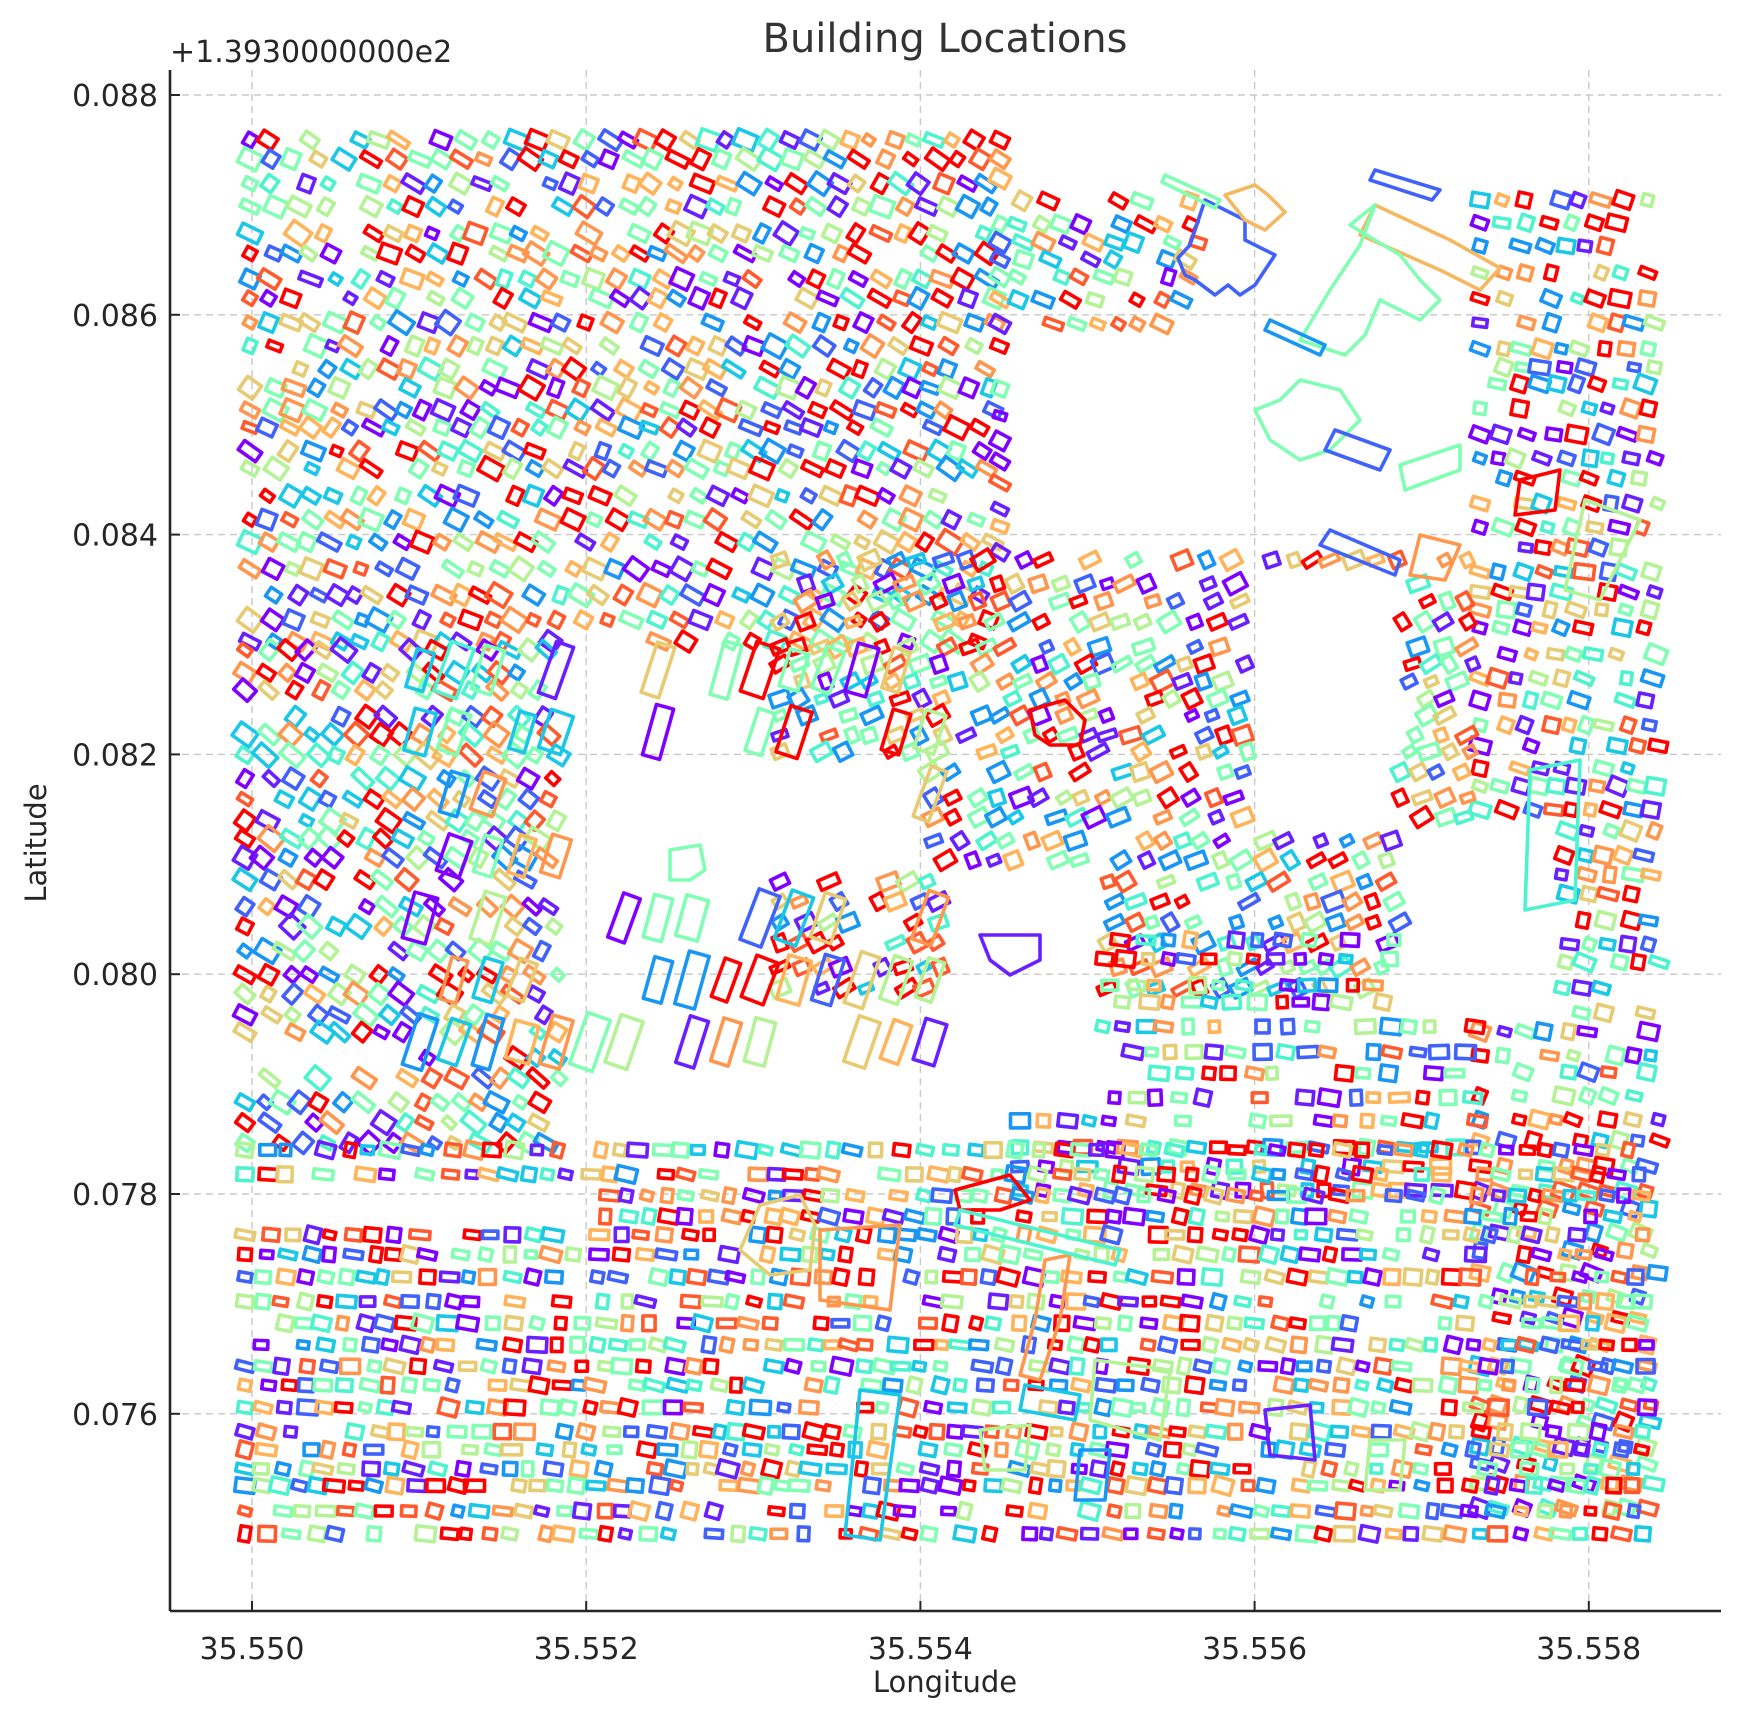 This screenshot has width=1739, height=1717. I want to click on landmark-building, so click(1435, 557).